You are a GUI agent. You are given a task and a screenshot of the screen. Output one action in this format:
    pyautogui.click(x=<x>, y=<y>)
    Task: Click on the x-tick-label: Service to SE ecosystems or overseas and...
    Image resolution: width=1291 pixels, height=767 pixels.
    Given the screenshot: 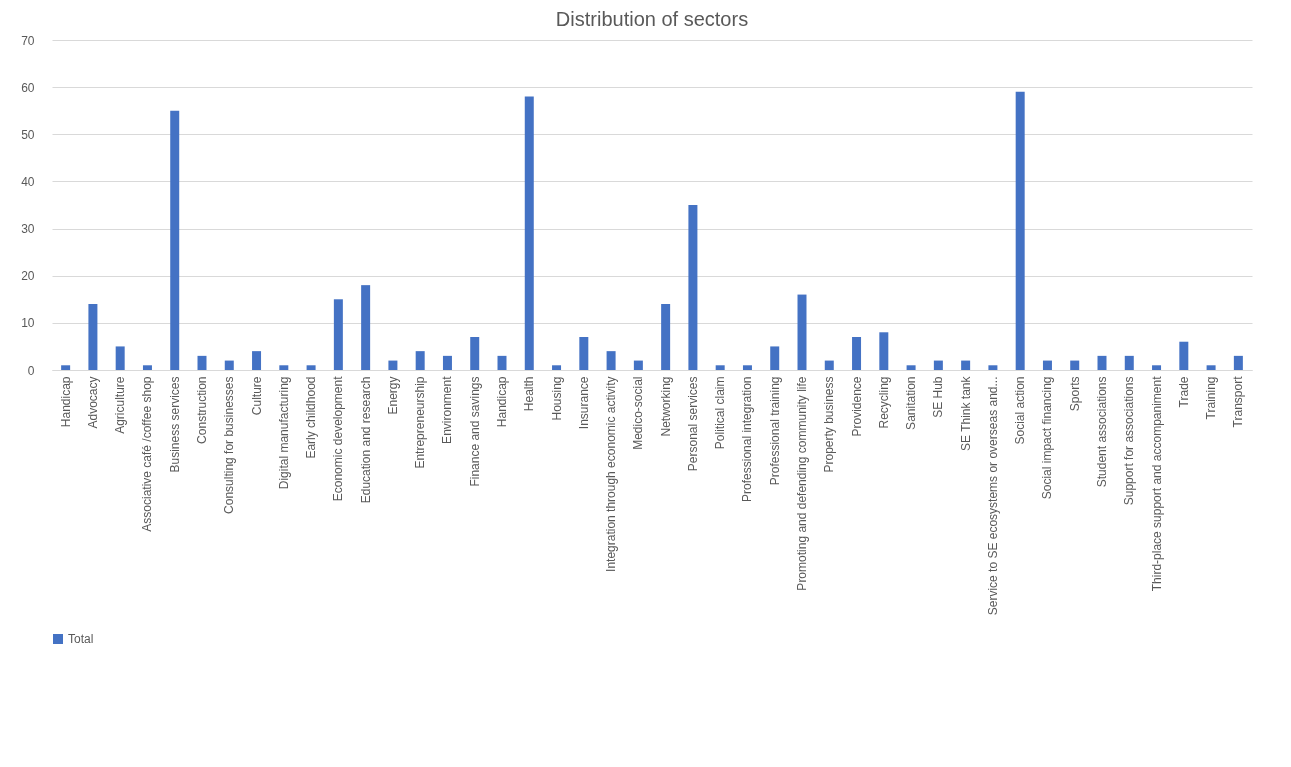 What is the action you would take?
    pyautogui.click(x=992, y=496)
    